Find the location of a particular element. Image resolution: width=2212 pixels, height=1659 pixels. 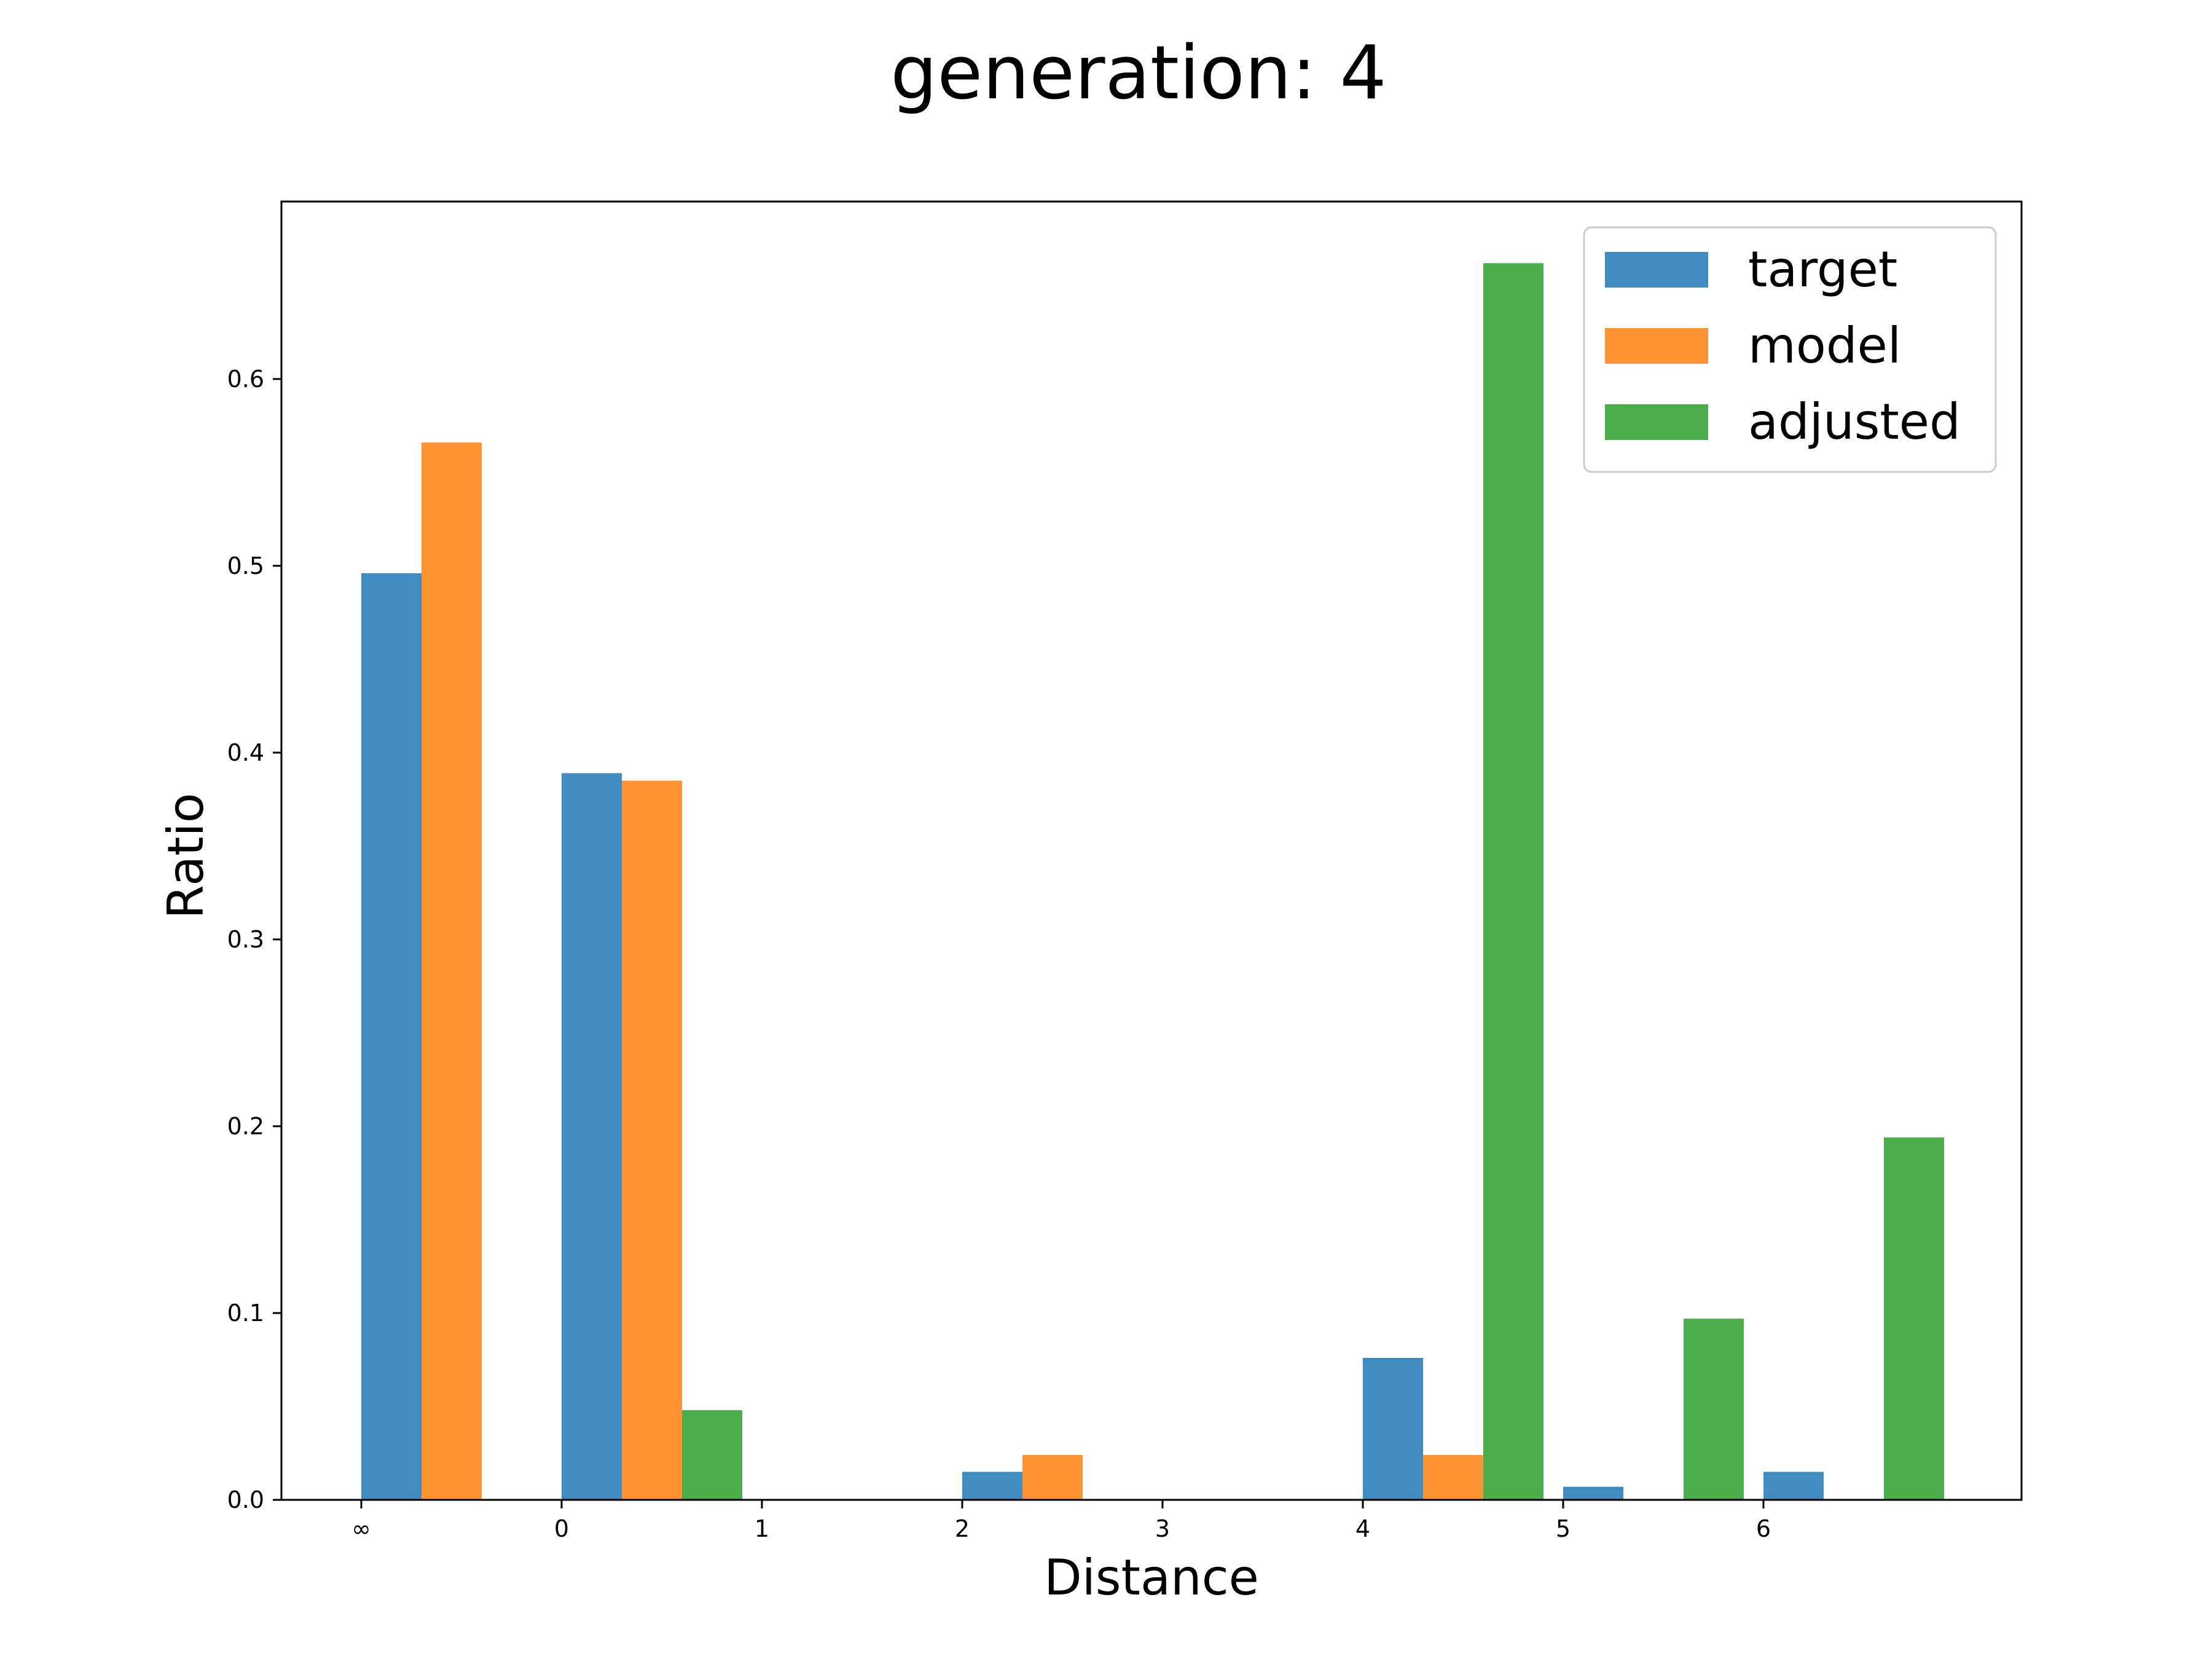

bar-target-inf is located at coordinates (391, 1036).